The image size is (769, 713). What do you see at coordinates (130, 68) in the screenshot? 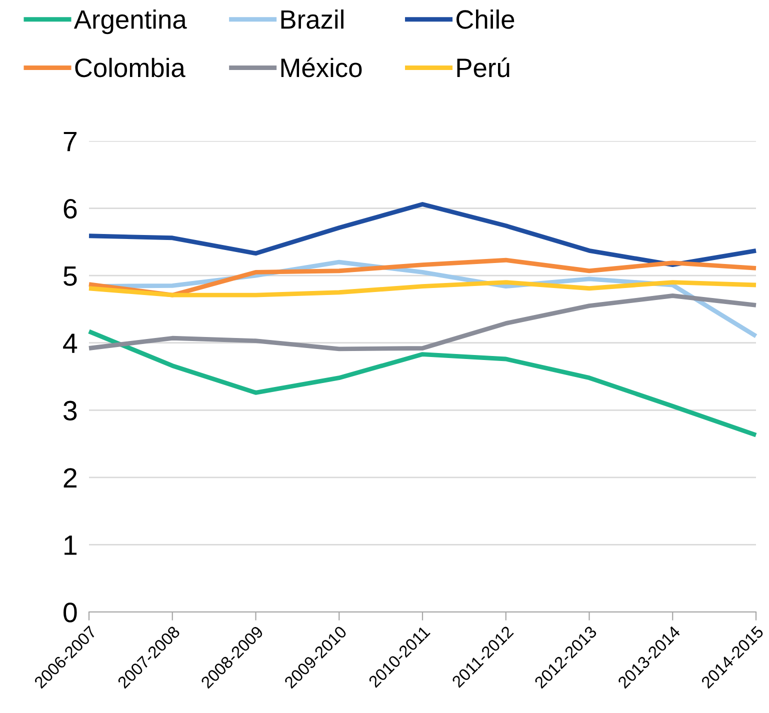
I see `legend-label: Colombia` at bounding box center [130, 68].